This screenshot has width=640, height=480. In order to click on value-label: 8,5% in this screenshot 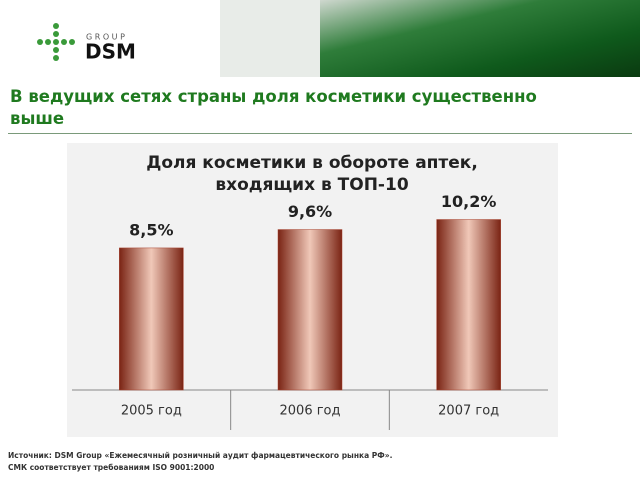, I will do `click(151, 229)`.